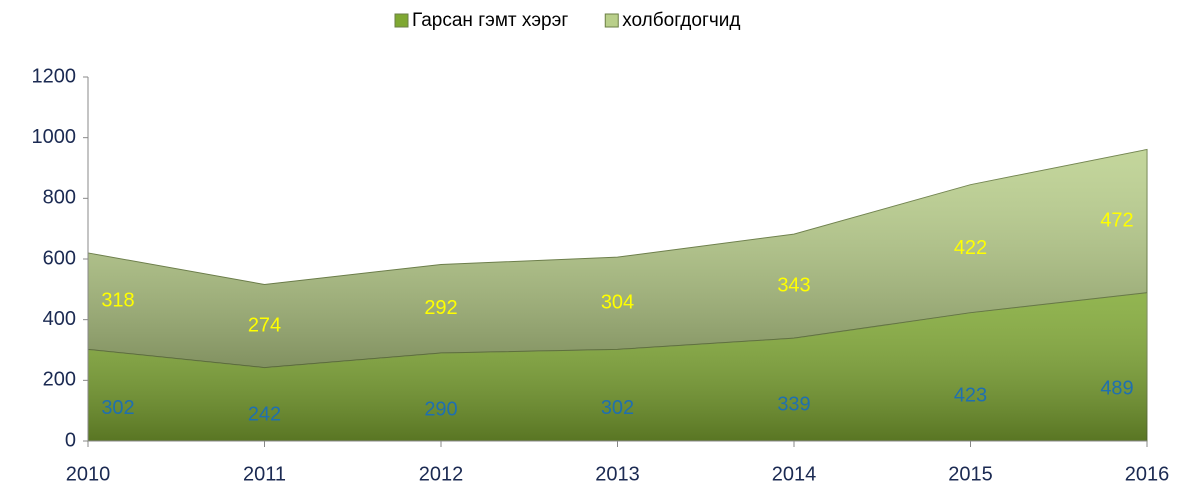 Image resolution: width=1179 pixels, height=493 pixels. Describe the element at coordinates (117, 300) in the screenshot. I see `data-label: 318` at that location.